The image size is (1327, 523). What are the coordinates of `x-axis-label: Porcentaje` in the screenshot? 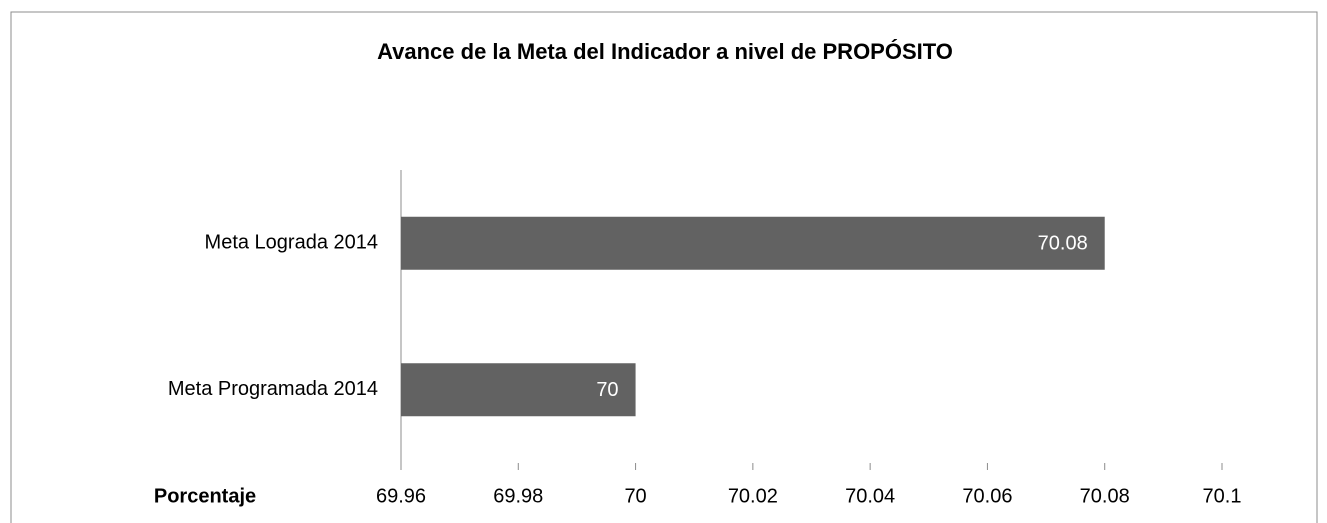 It's located at (205, 496).